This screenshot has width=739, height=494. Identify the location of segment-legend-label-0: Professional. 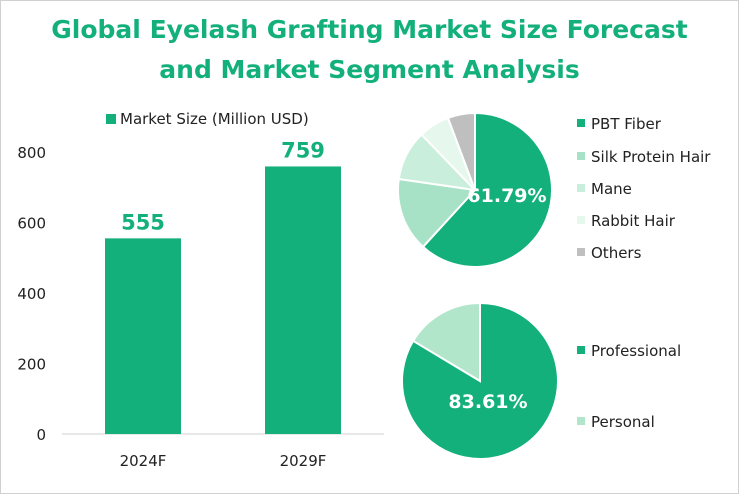
(636, 351).